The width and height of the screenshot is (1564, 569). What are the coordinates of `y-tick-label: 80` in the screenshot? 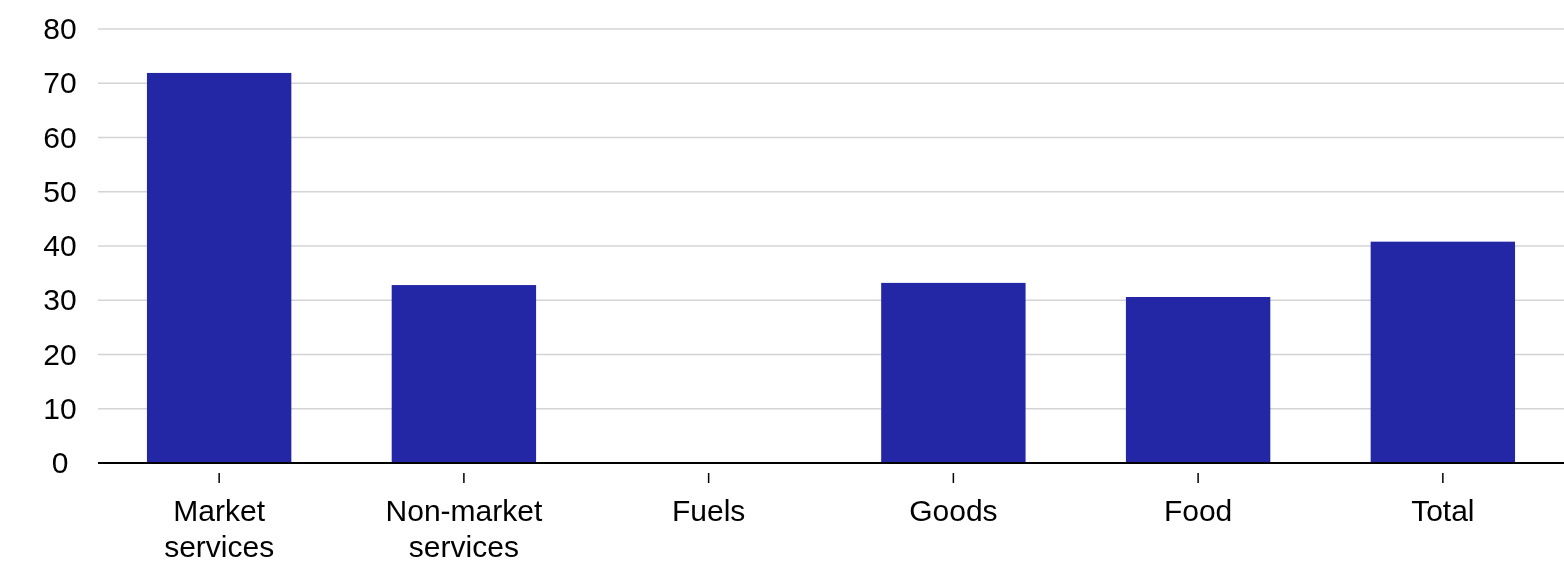 It's located at (60, 29).